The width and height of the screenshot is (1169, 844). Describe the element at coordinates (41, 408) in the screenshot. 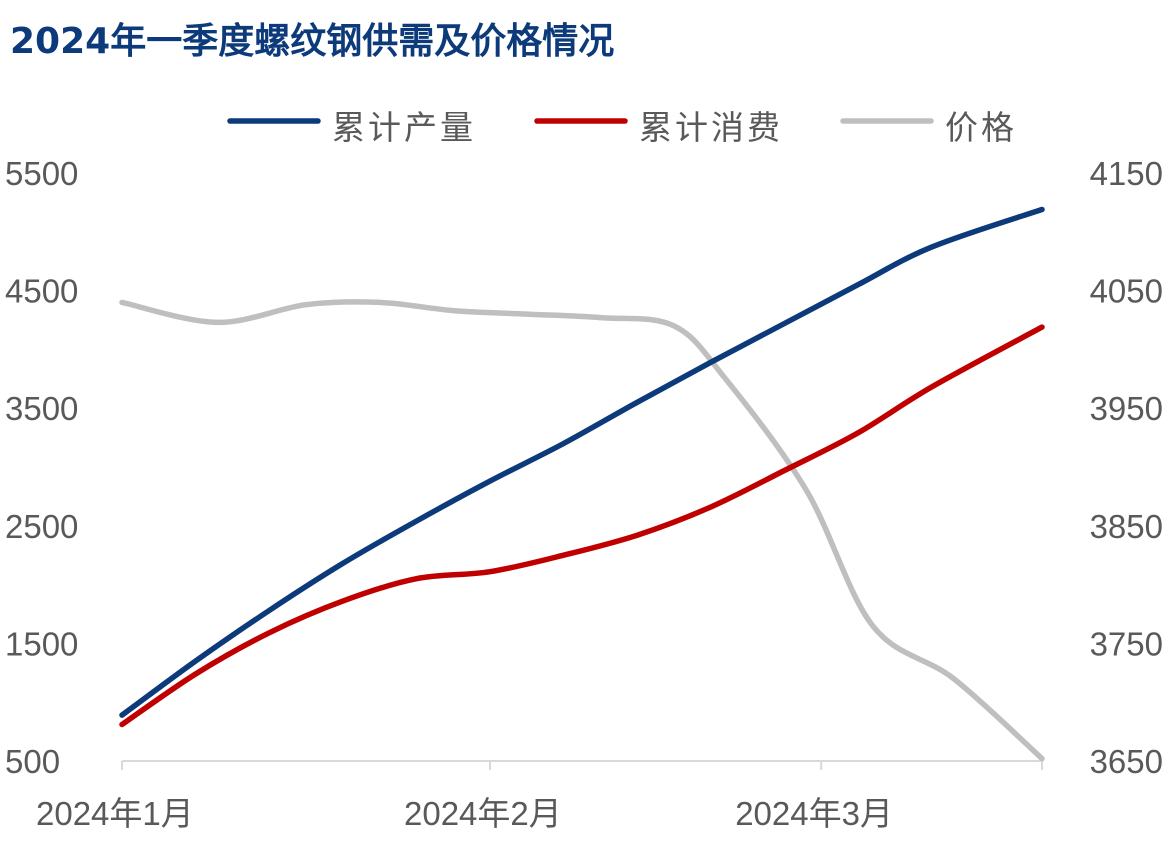

I see `y-left-tick-label: 3500` at that location.